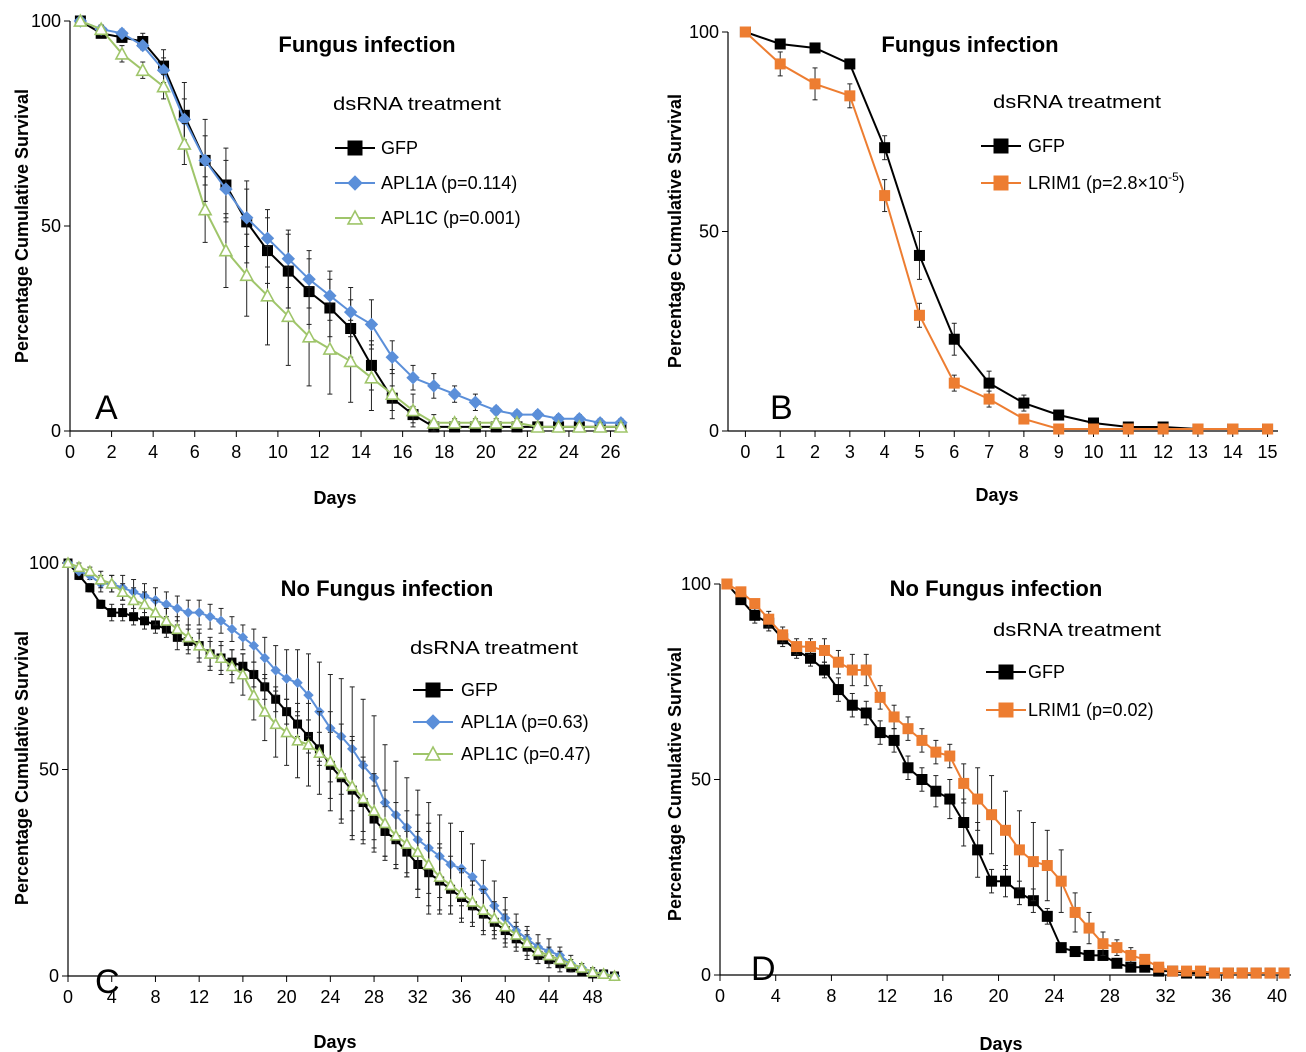 The image size is (1306, 1052). Describe the element at coordinates (287, 997) in the screenshot. I see `x-tick-label: 20` at that location.